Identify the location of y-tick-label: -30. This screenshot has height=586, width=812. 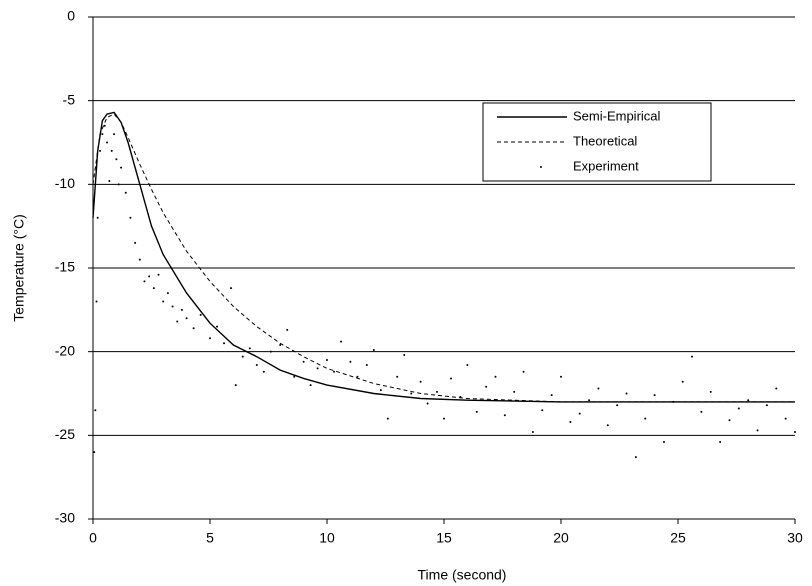
(65, 518).